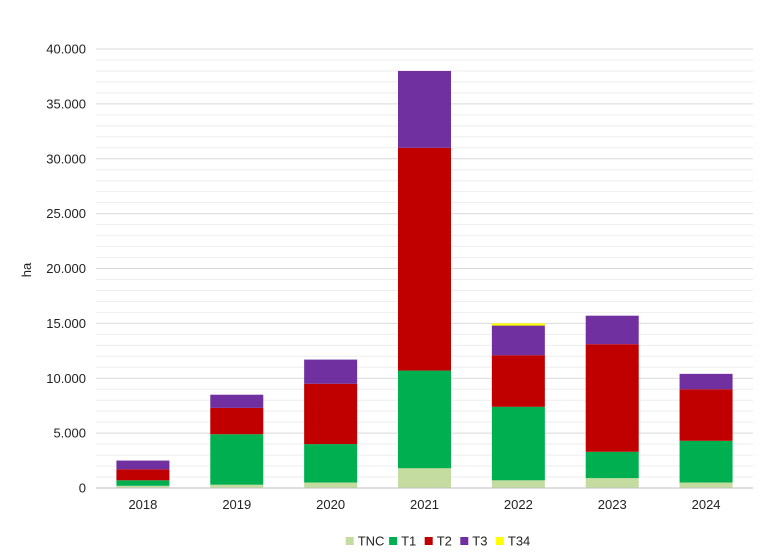 Image resolution: width=768 pixels, height=560 pixels. Describe the element at coordinates (518, 381) in the screenshot. I see `bar-segment-t2-2022` at that location.